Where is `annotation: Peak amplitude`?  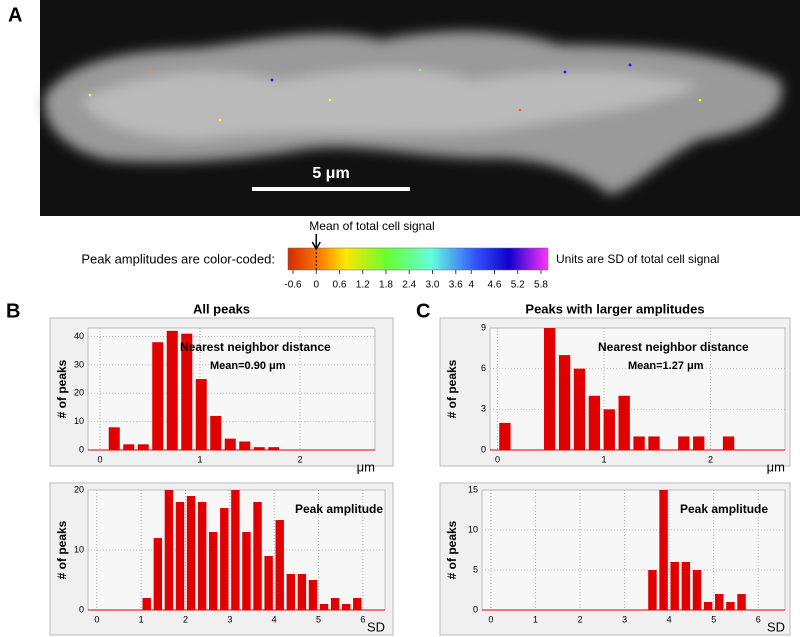 annotation: Peak amplitude is located at coordinates (339, 509).